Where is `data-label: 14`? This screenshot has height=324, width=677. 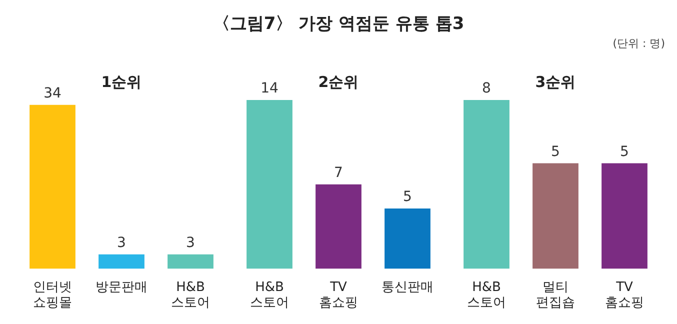 data-label: 14 is located at coordinates (269, 88).